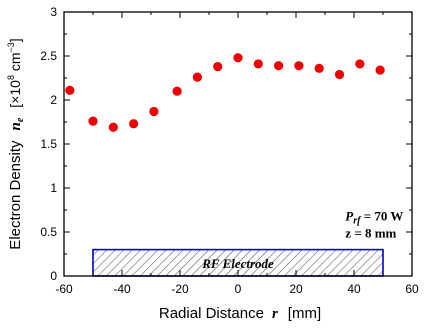 The image size is (428, 328). What do you see at coordinates (15, 63) in the screenshot?
I see `y-axis-unit-middle: cm` at bounding box center [15, 63].